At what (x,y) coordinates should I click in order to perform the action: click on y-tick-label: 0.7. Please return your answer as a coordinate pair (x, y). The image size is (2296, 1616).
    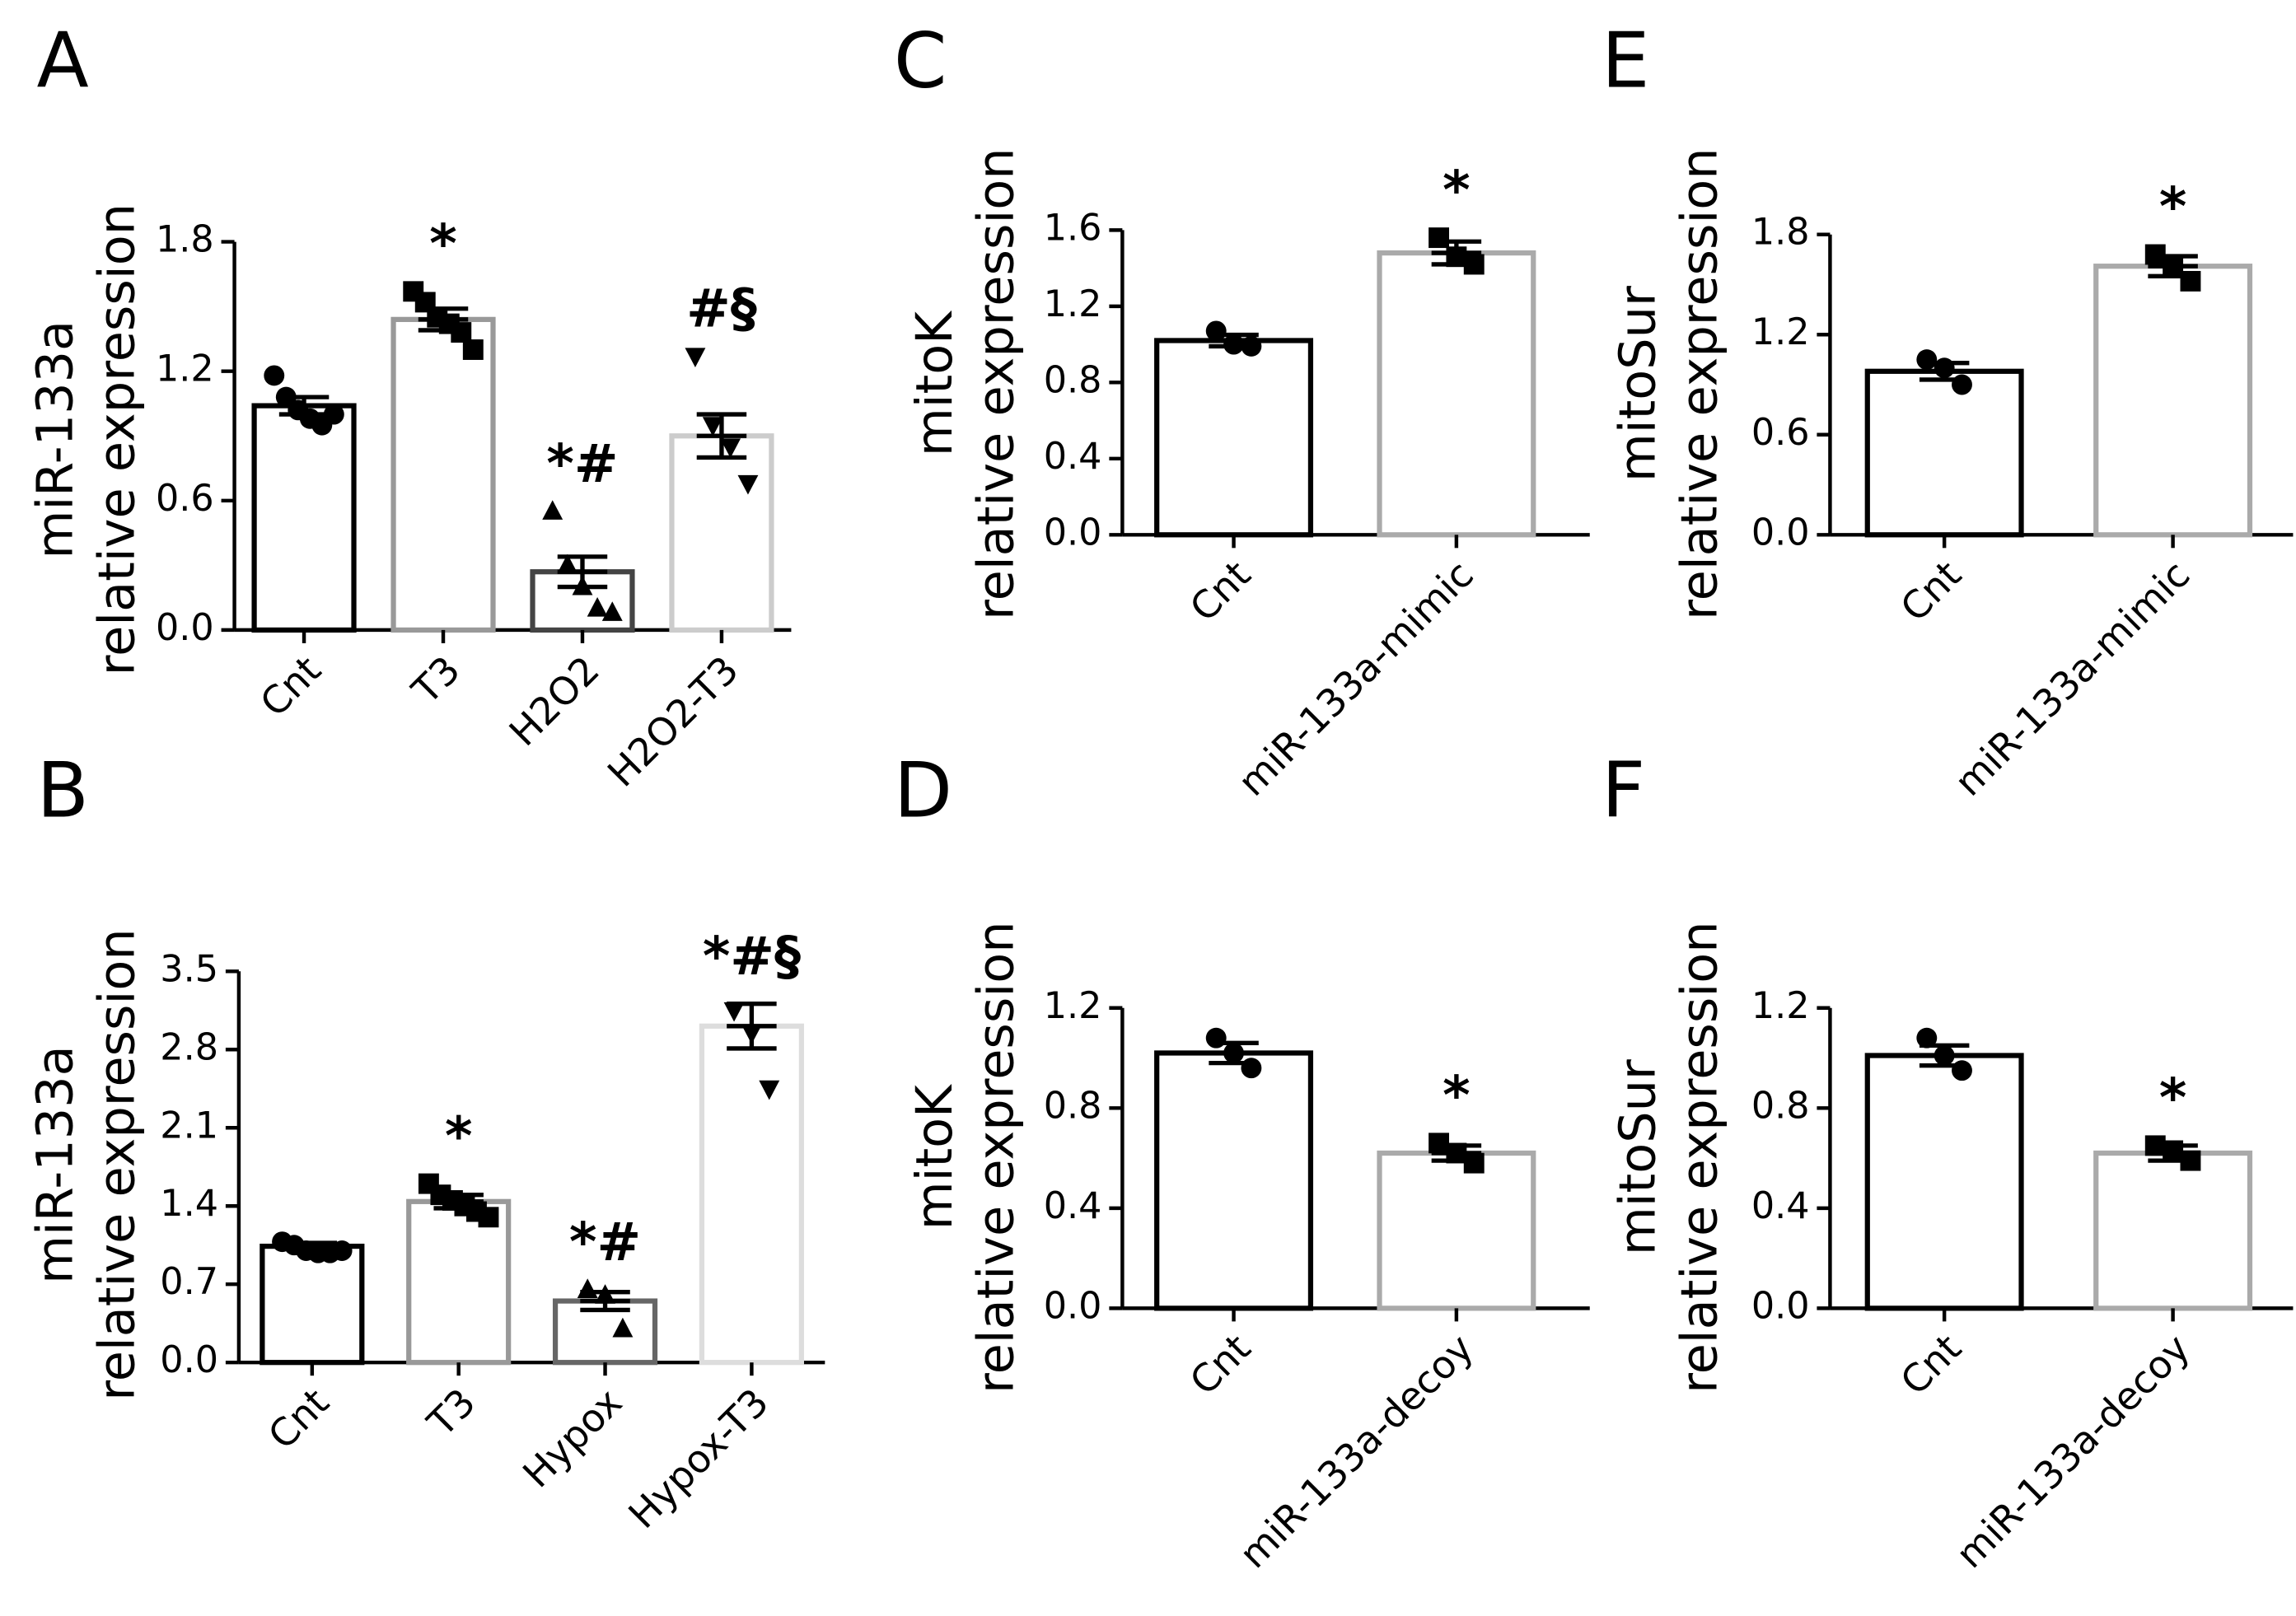
    Looking at the image, I should click on (189, 1282).